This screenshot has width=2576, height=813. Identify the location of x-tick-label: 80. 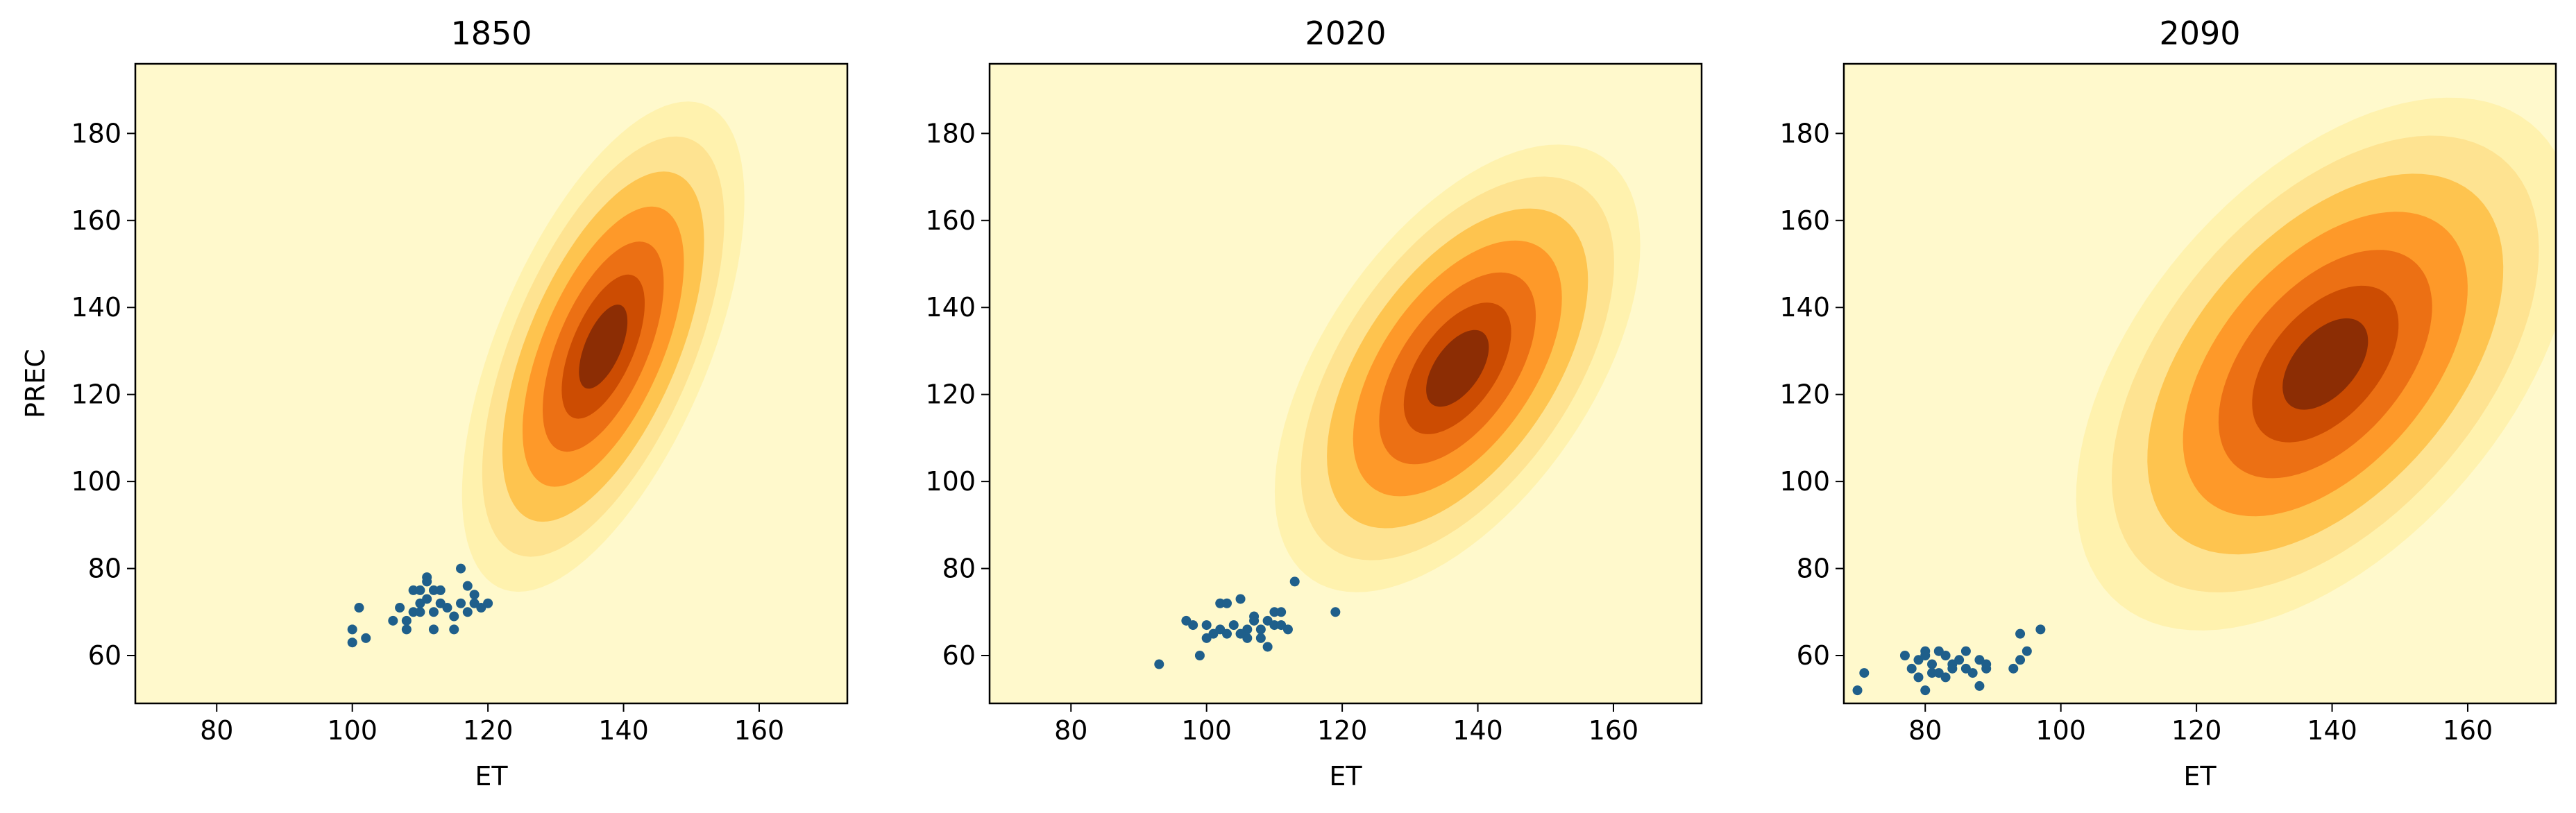
(1925, 731).